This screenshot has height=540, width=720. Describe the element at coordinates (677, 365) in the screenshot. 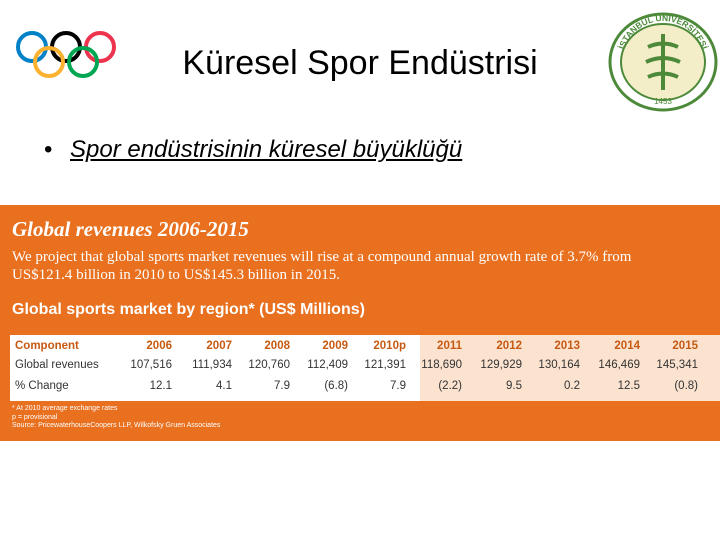

I see `table-cell: 145,341` at that location.